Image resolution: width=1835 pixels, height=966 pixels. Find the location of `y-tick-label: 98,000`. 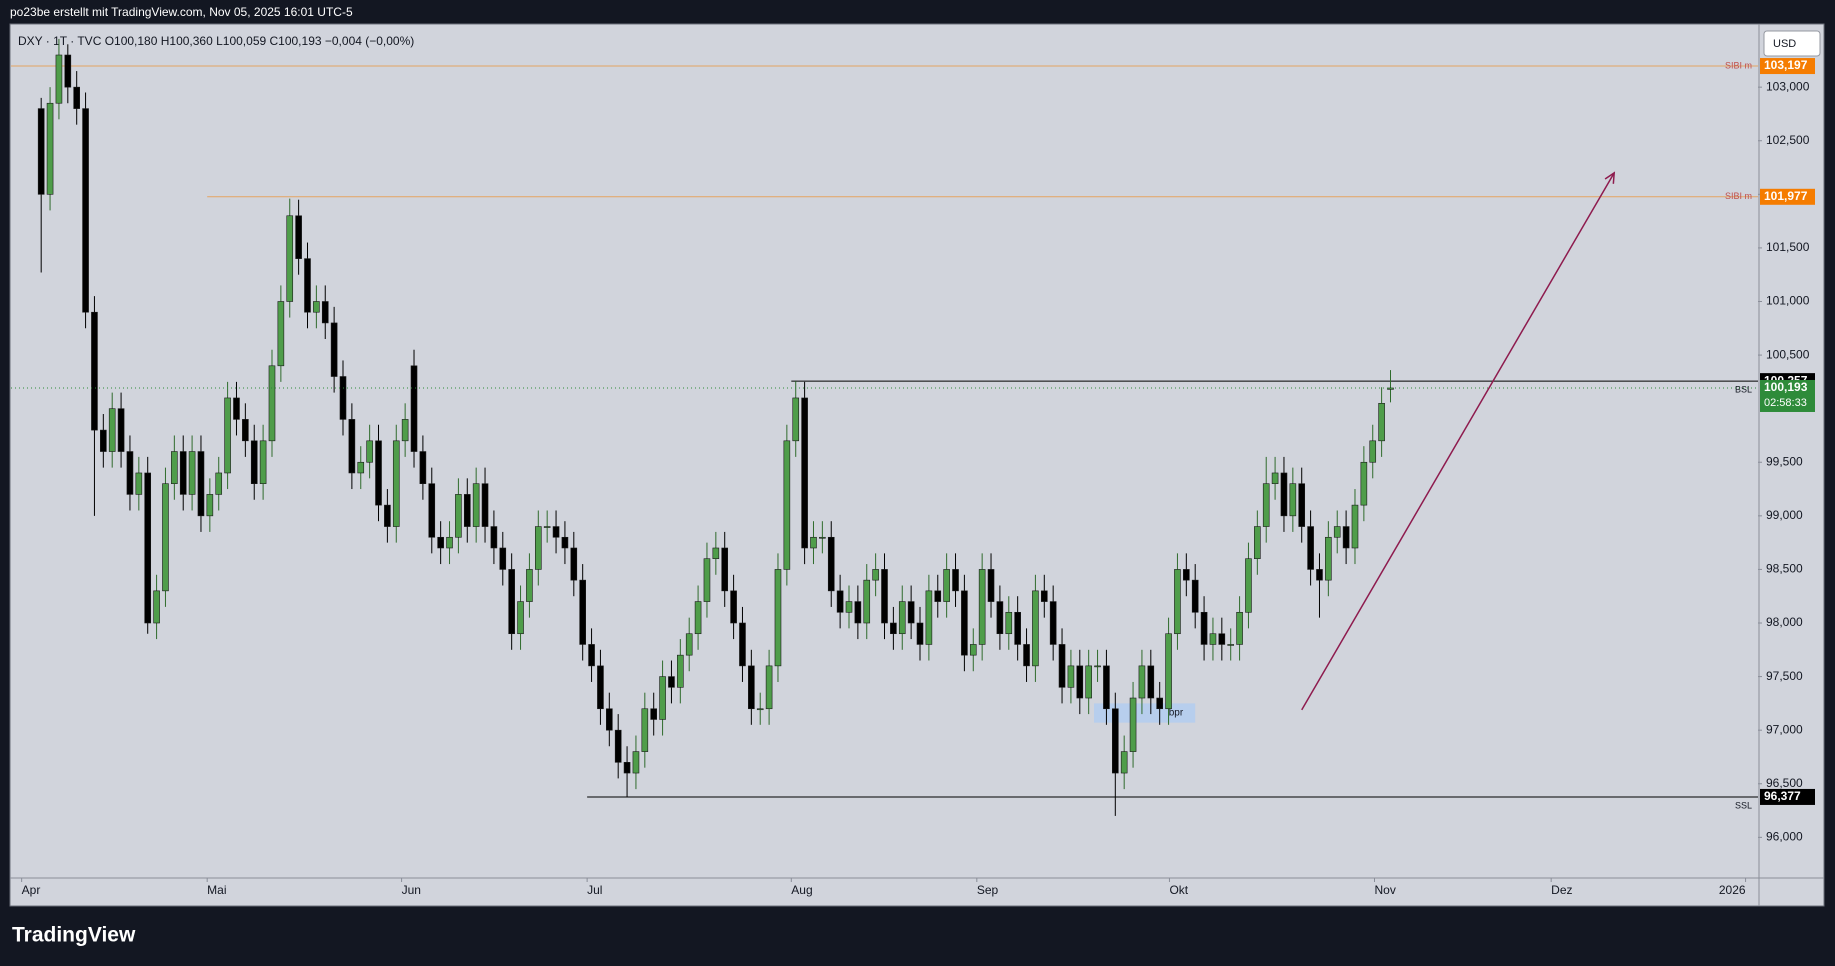

y-tick-label: 98,000 is located at coordinates (1784, 622).